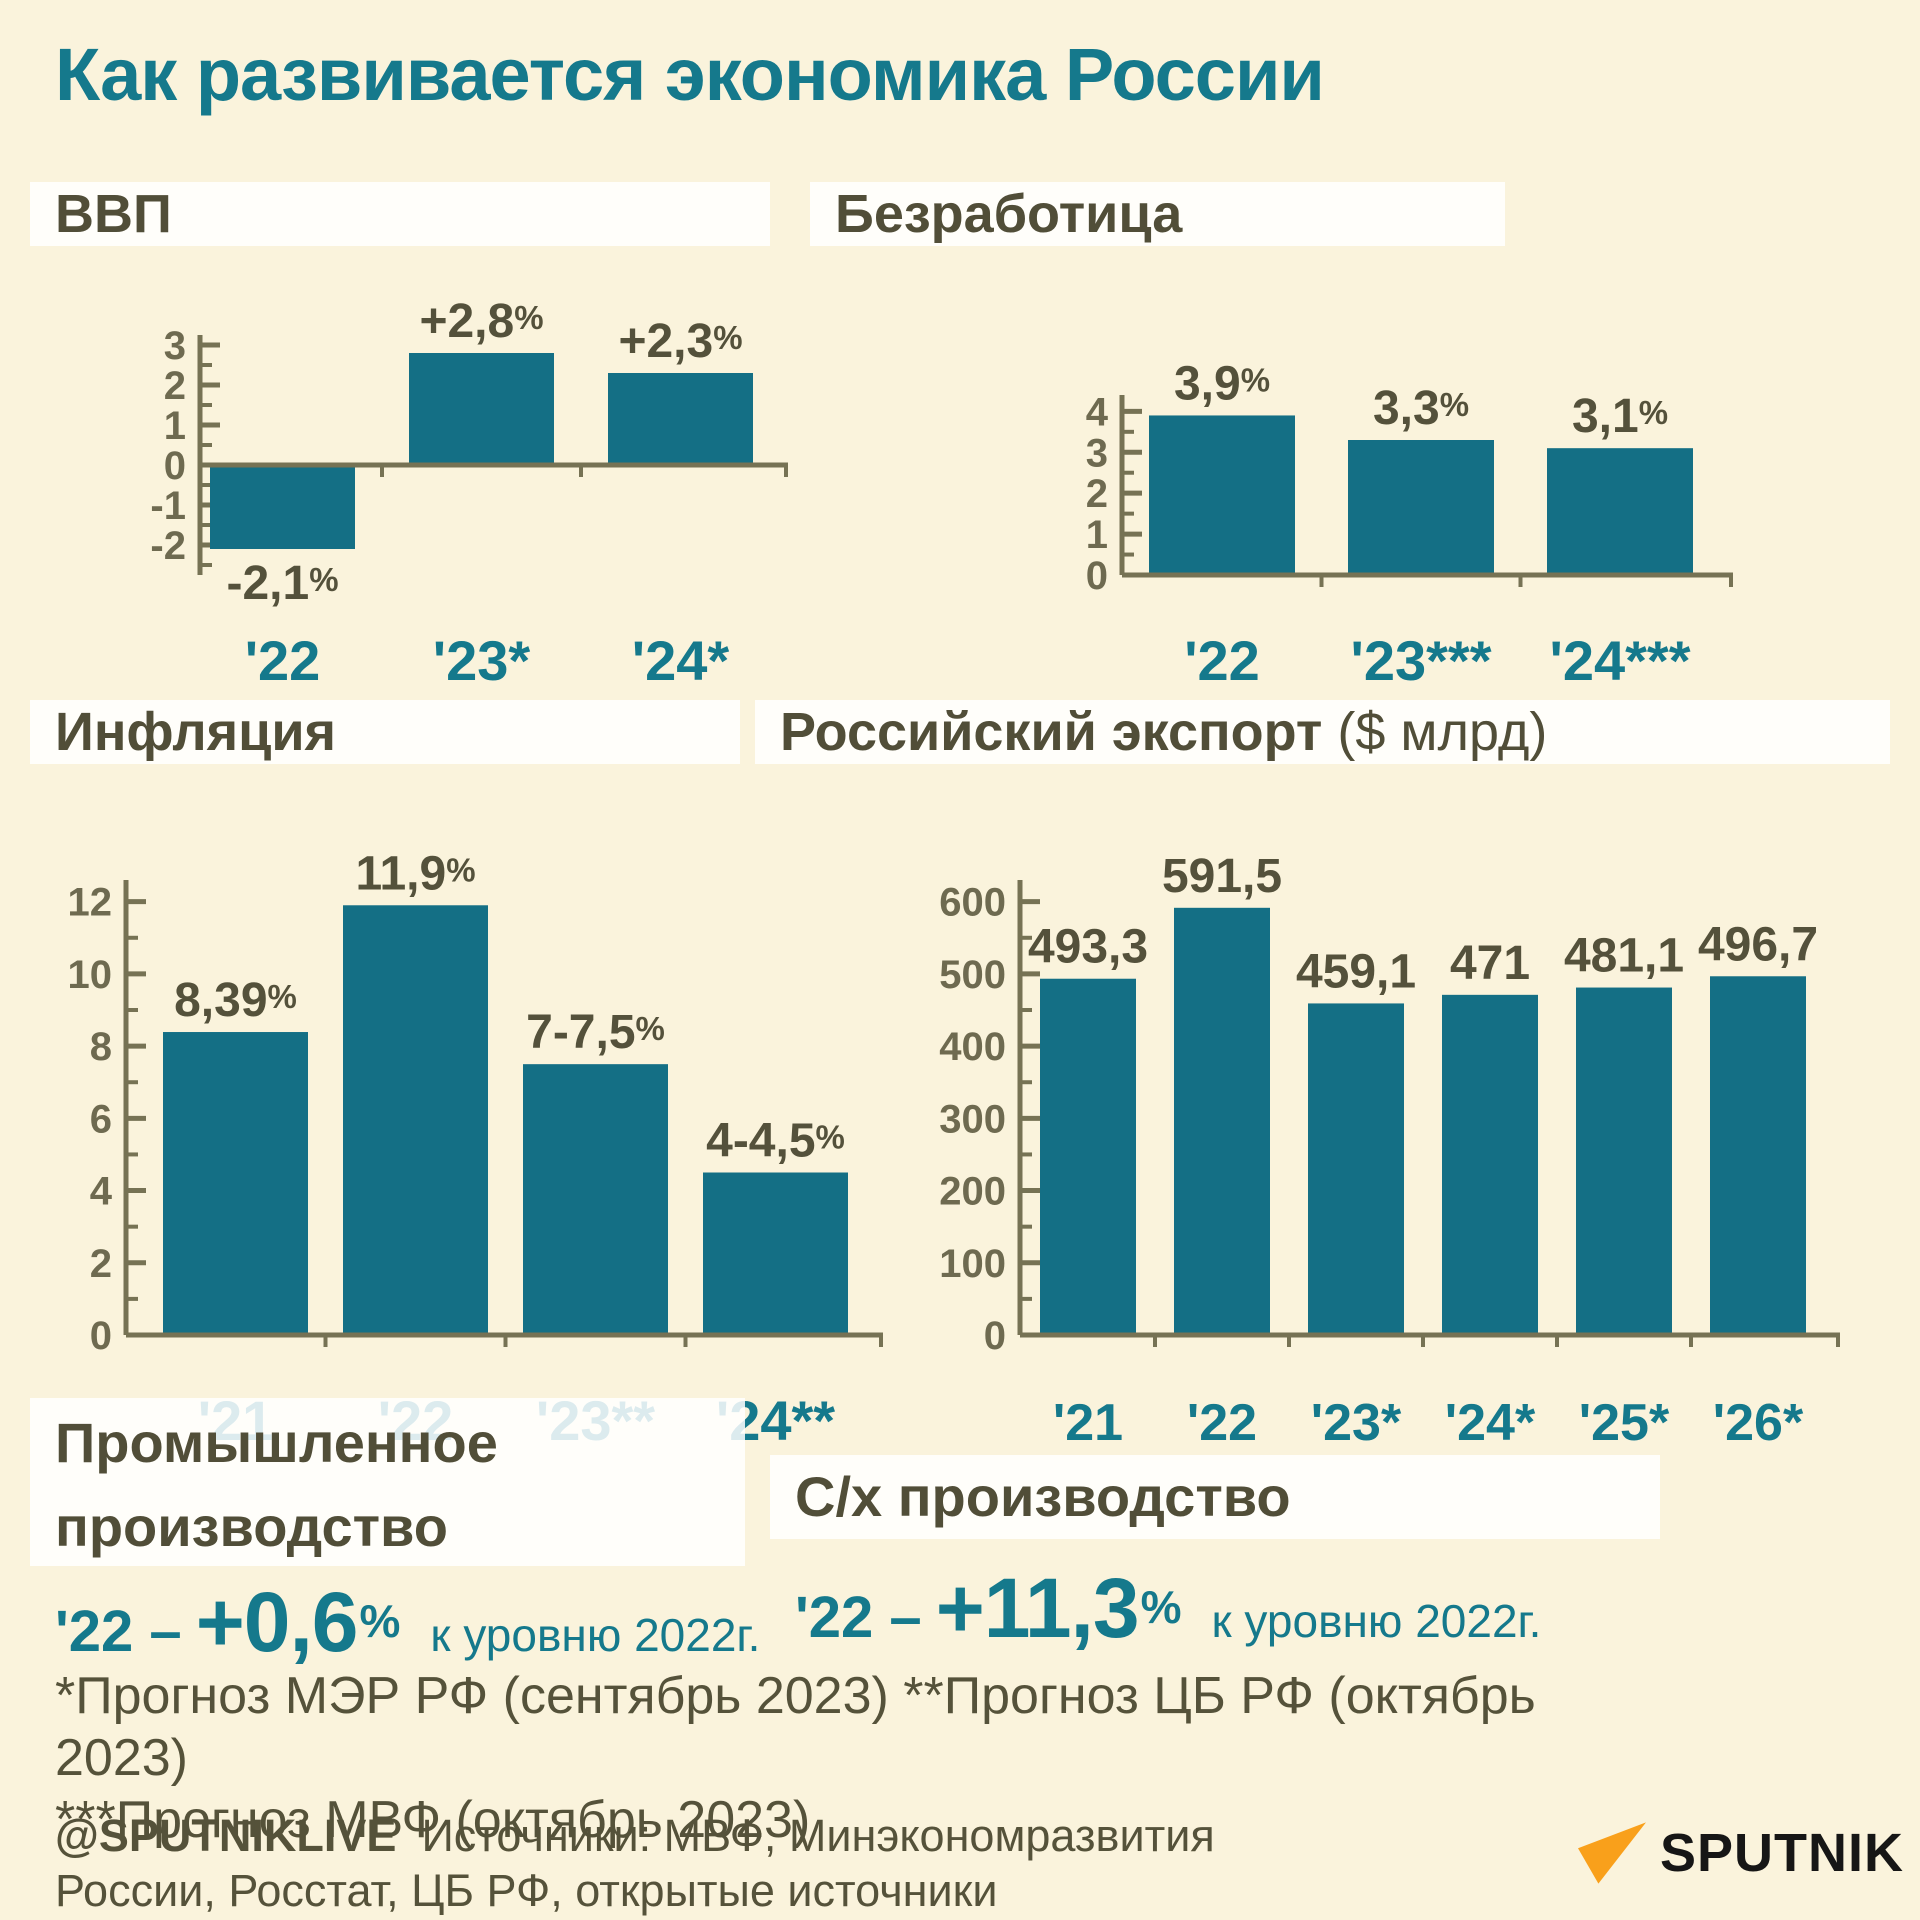 This screenshot has width=1920, height=1920. Describe the element at coordinates (1624, 1423) in the screenshot. I see `svg-text: '25*` at that location.